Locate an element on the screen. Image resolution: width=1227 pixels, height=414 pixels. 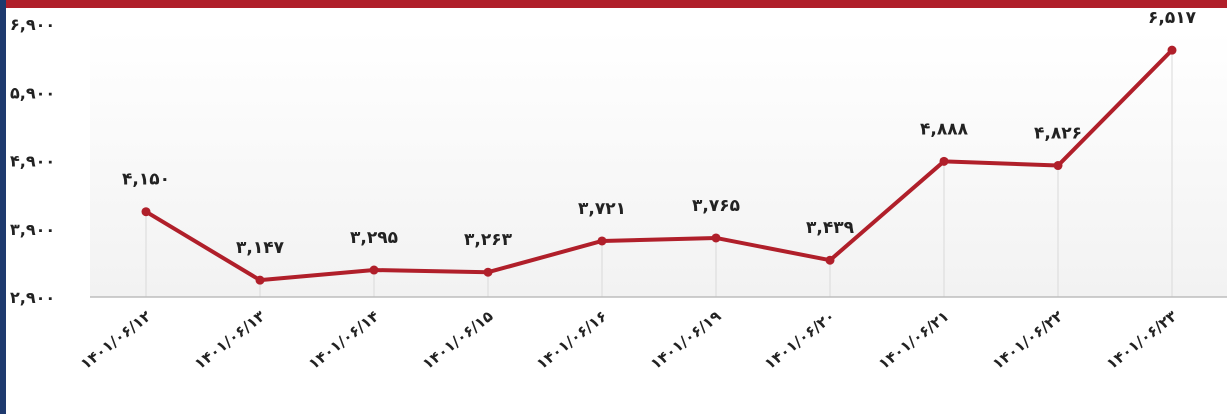
data-label: ۴,۸۲۶ is located at coordinates (1058, 134).